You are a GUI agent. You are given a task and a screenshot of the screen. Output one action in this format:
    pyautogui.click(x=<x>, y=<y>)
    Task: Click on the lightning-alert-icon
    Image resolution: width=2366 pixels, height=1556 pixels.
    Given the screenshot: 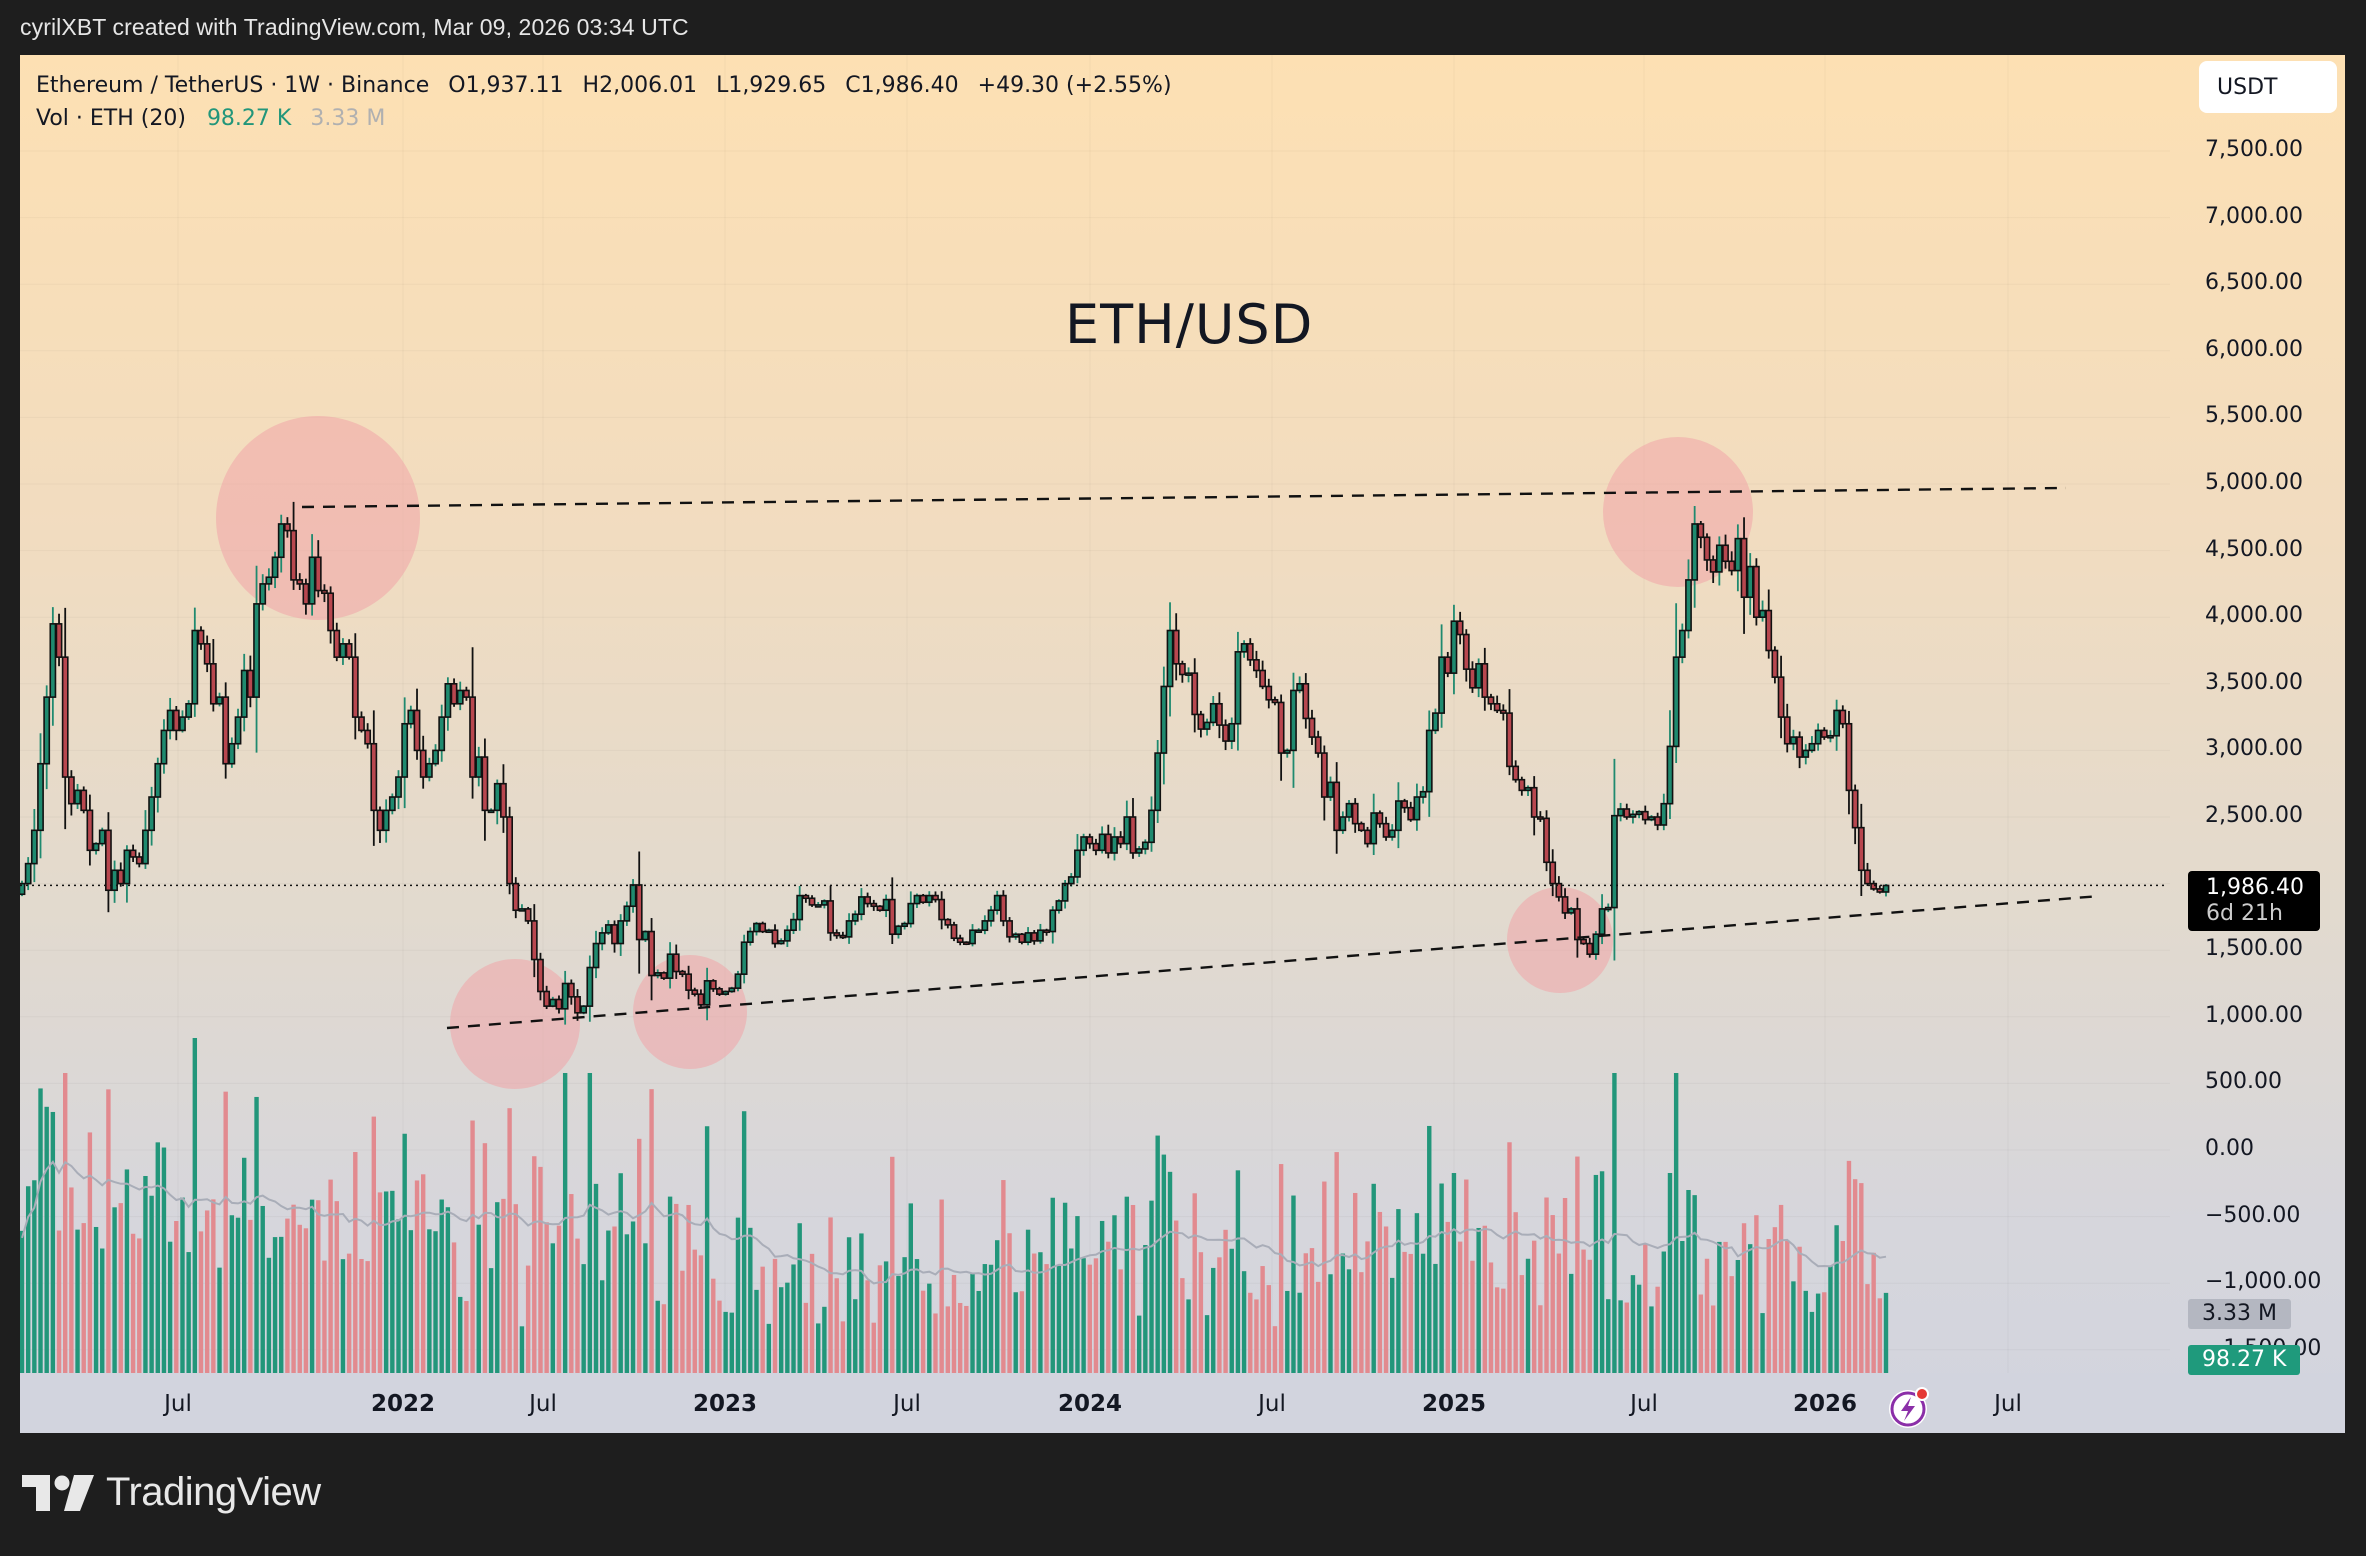 What is the action you would take?
    pyautogui.click(x=1909, y=1408)
    